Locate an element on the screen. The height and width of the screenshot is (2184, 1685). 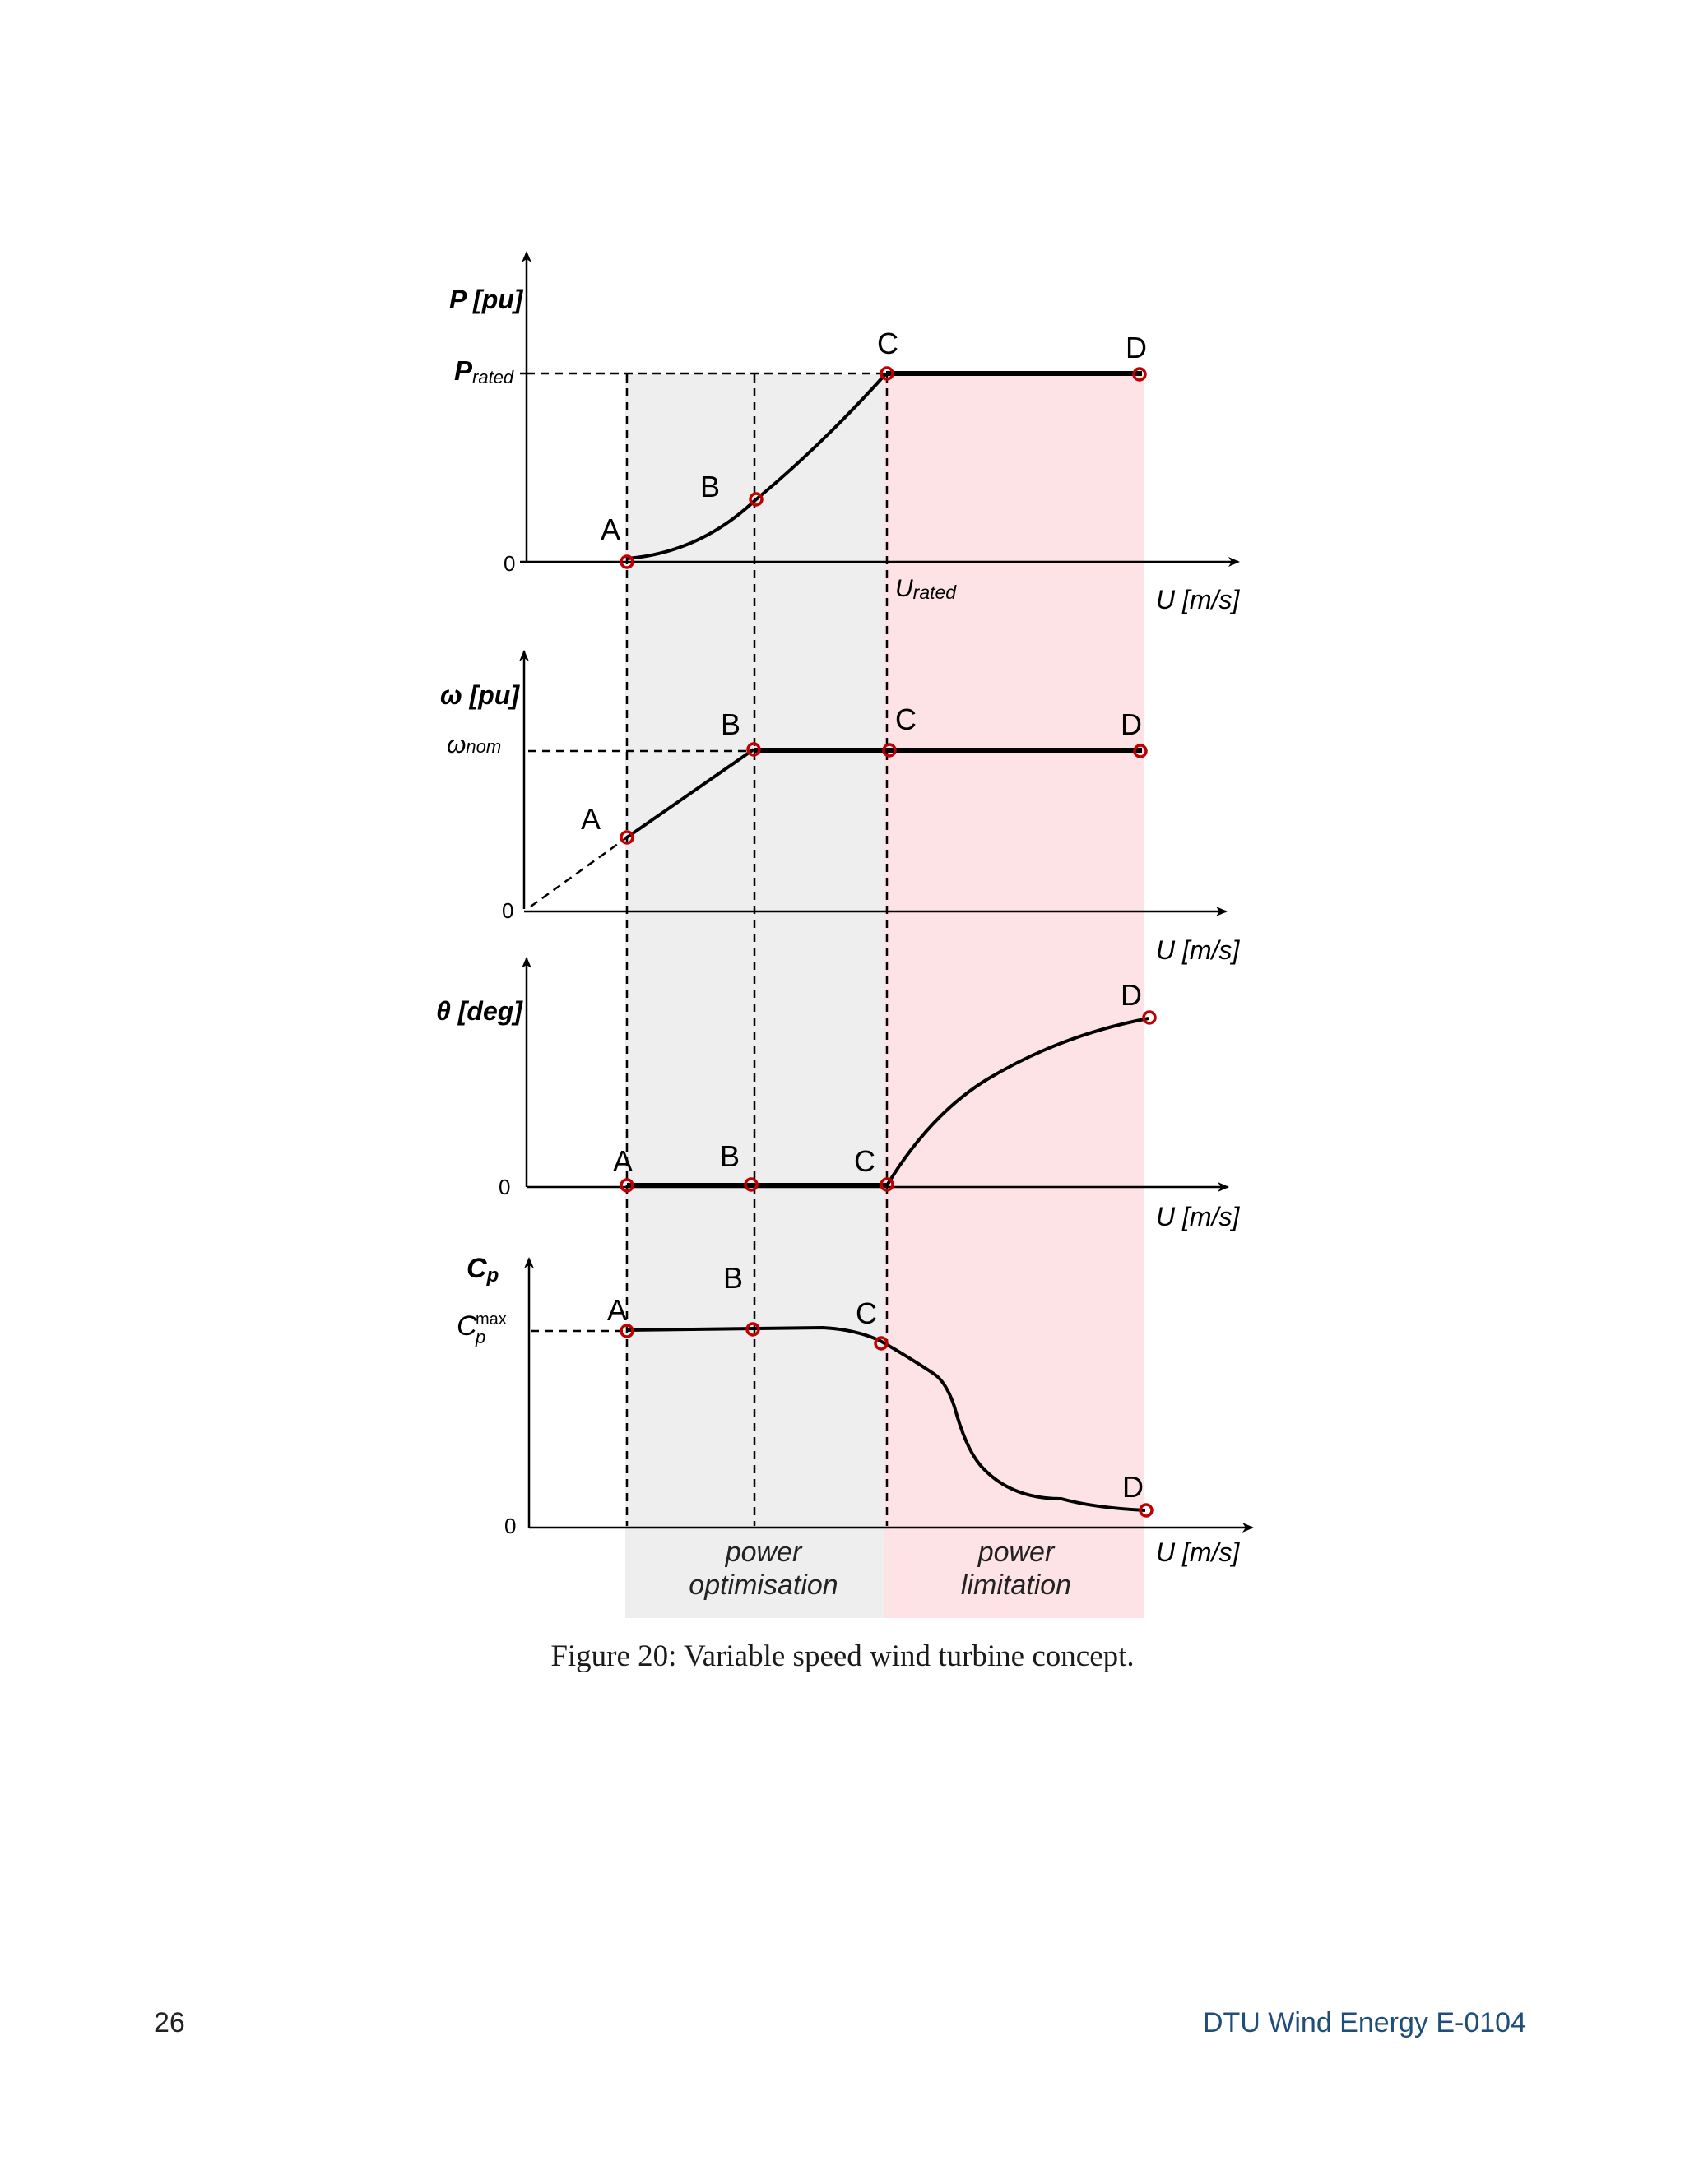
cp-tick-max-sup: max is located at coordinates (491, 1319).